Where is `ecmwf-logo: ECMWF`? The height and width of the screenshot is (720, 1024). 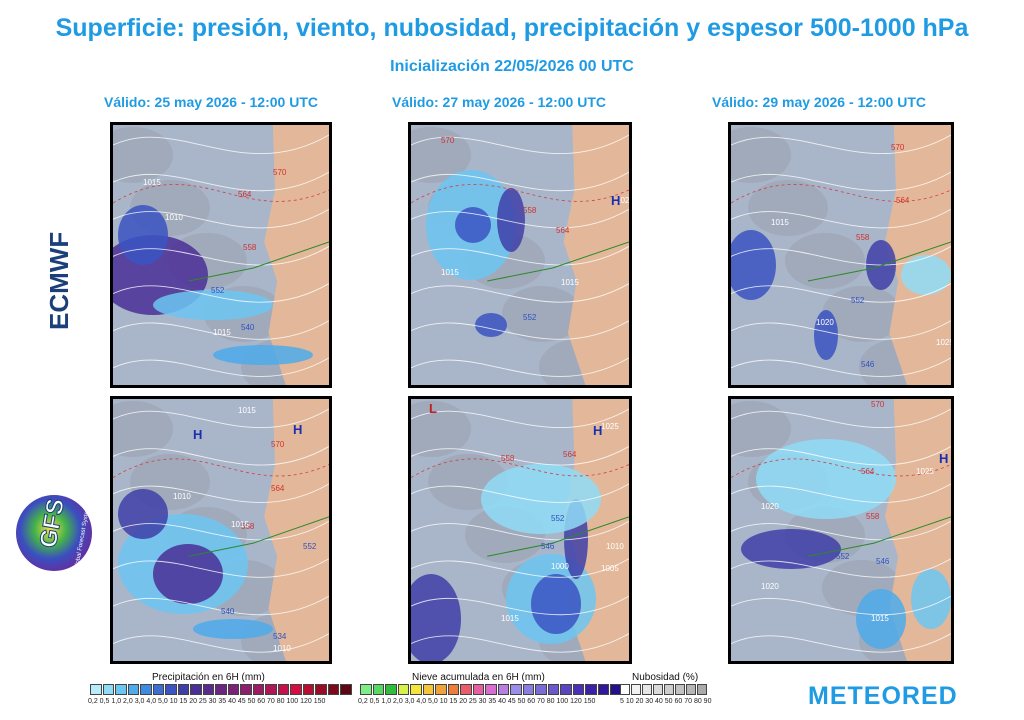
ecmwf-logo: ECMWF is located at coordinates (58, 255).